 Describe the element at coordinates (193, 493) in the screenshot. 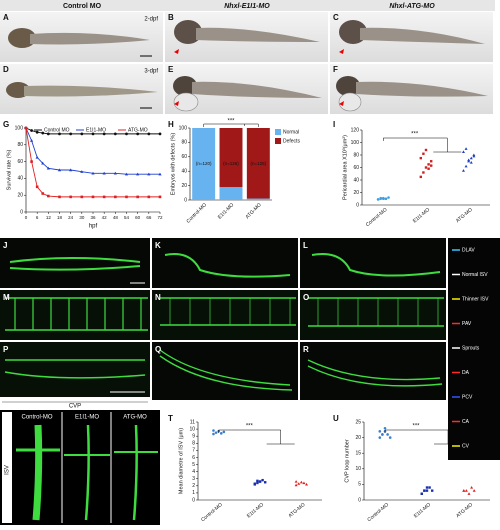

I see `y-tick-label: 1` at that location.